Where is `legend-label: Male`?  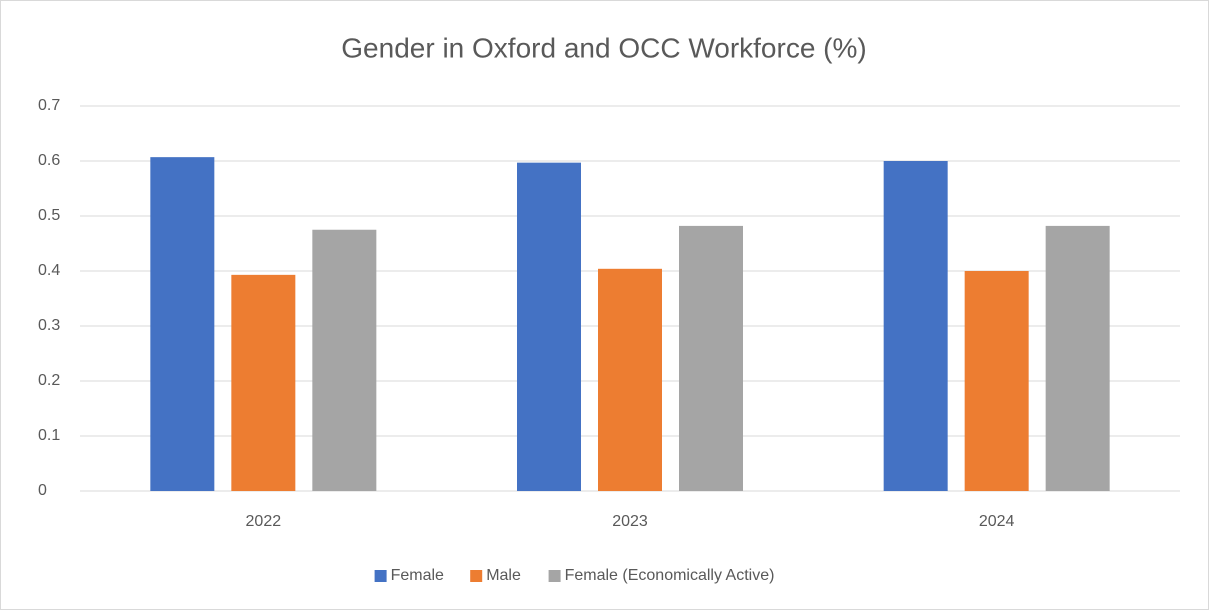 legend-label: Male is located at coordinates (503, 575).